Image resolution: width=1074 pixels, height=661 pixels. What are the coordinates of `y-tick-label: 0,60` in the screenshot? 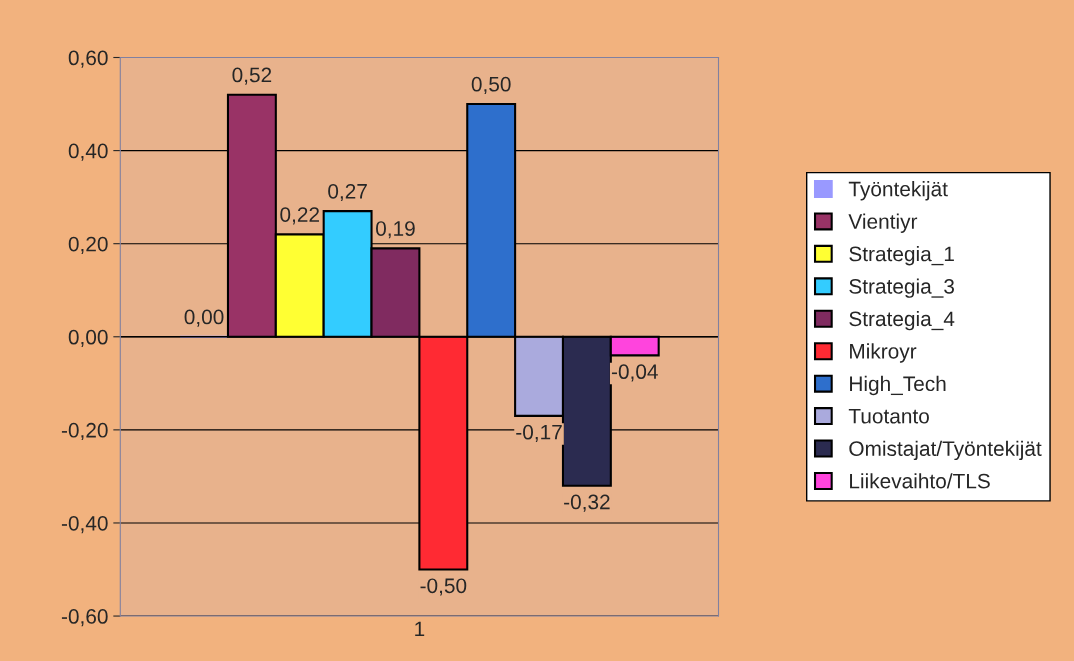 It's located at (88, 59).